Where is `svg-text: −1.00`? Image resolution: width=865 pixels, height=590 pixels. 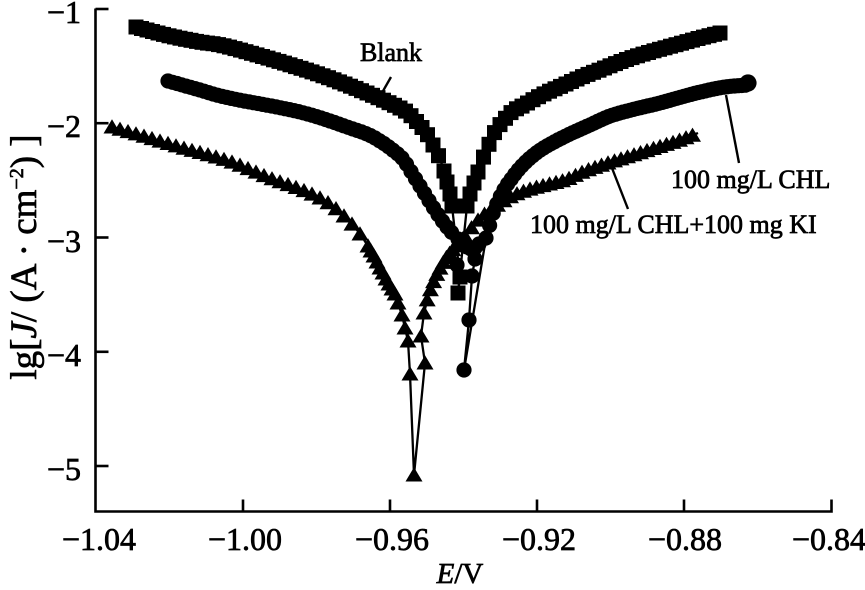 svg-text: −1.00 is located at coordinates (245, 539).